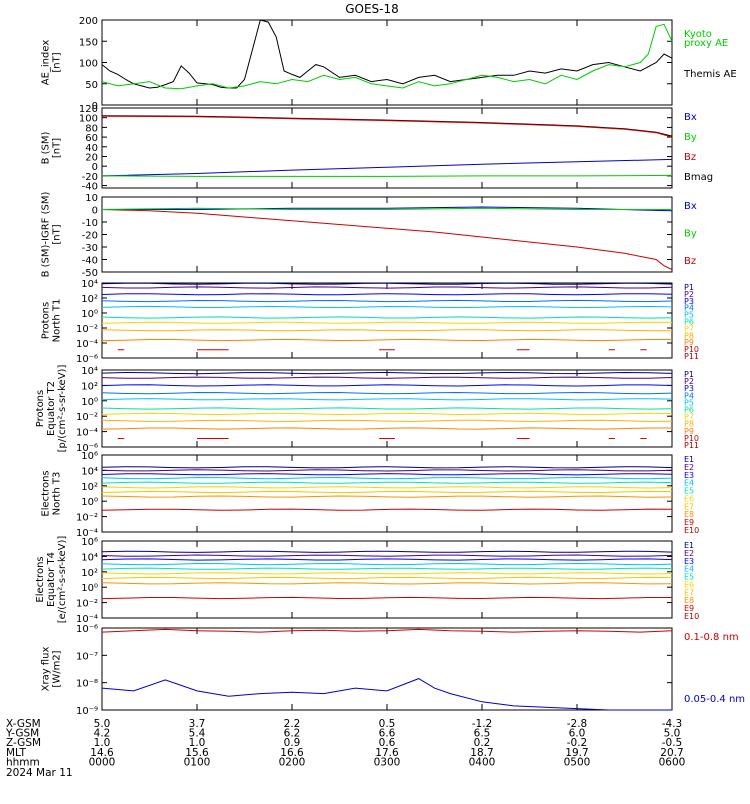 The width and height of the screenshot is (750, 804). Describe the element at coordinates (197, 753) in the screenshot. I see `footer-value: 15.6` at that location.